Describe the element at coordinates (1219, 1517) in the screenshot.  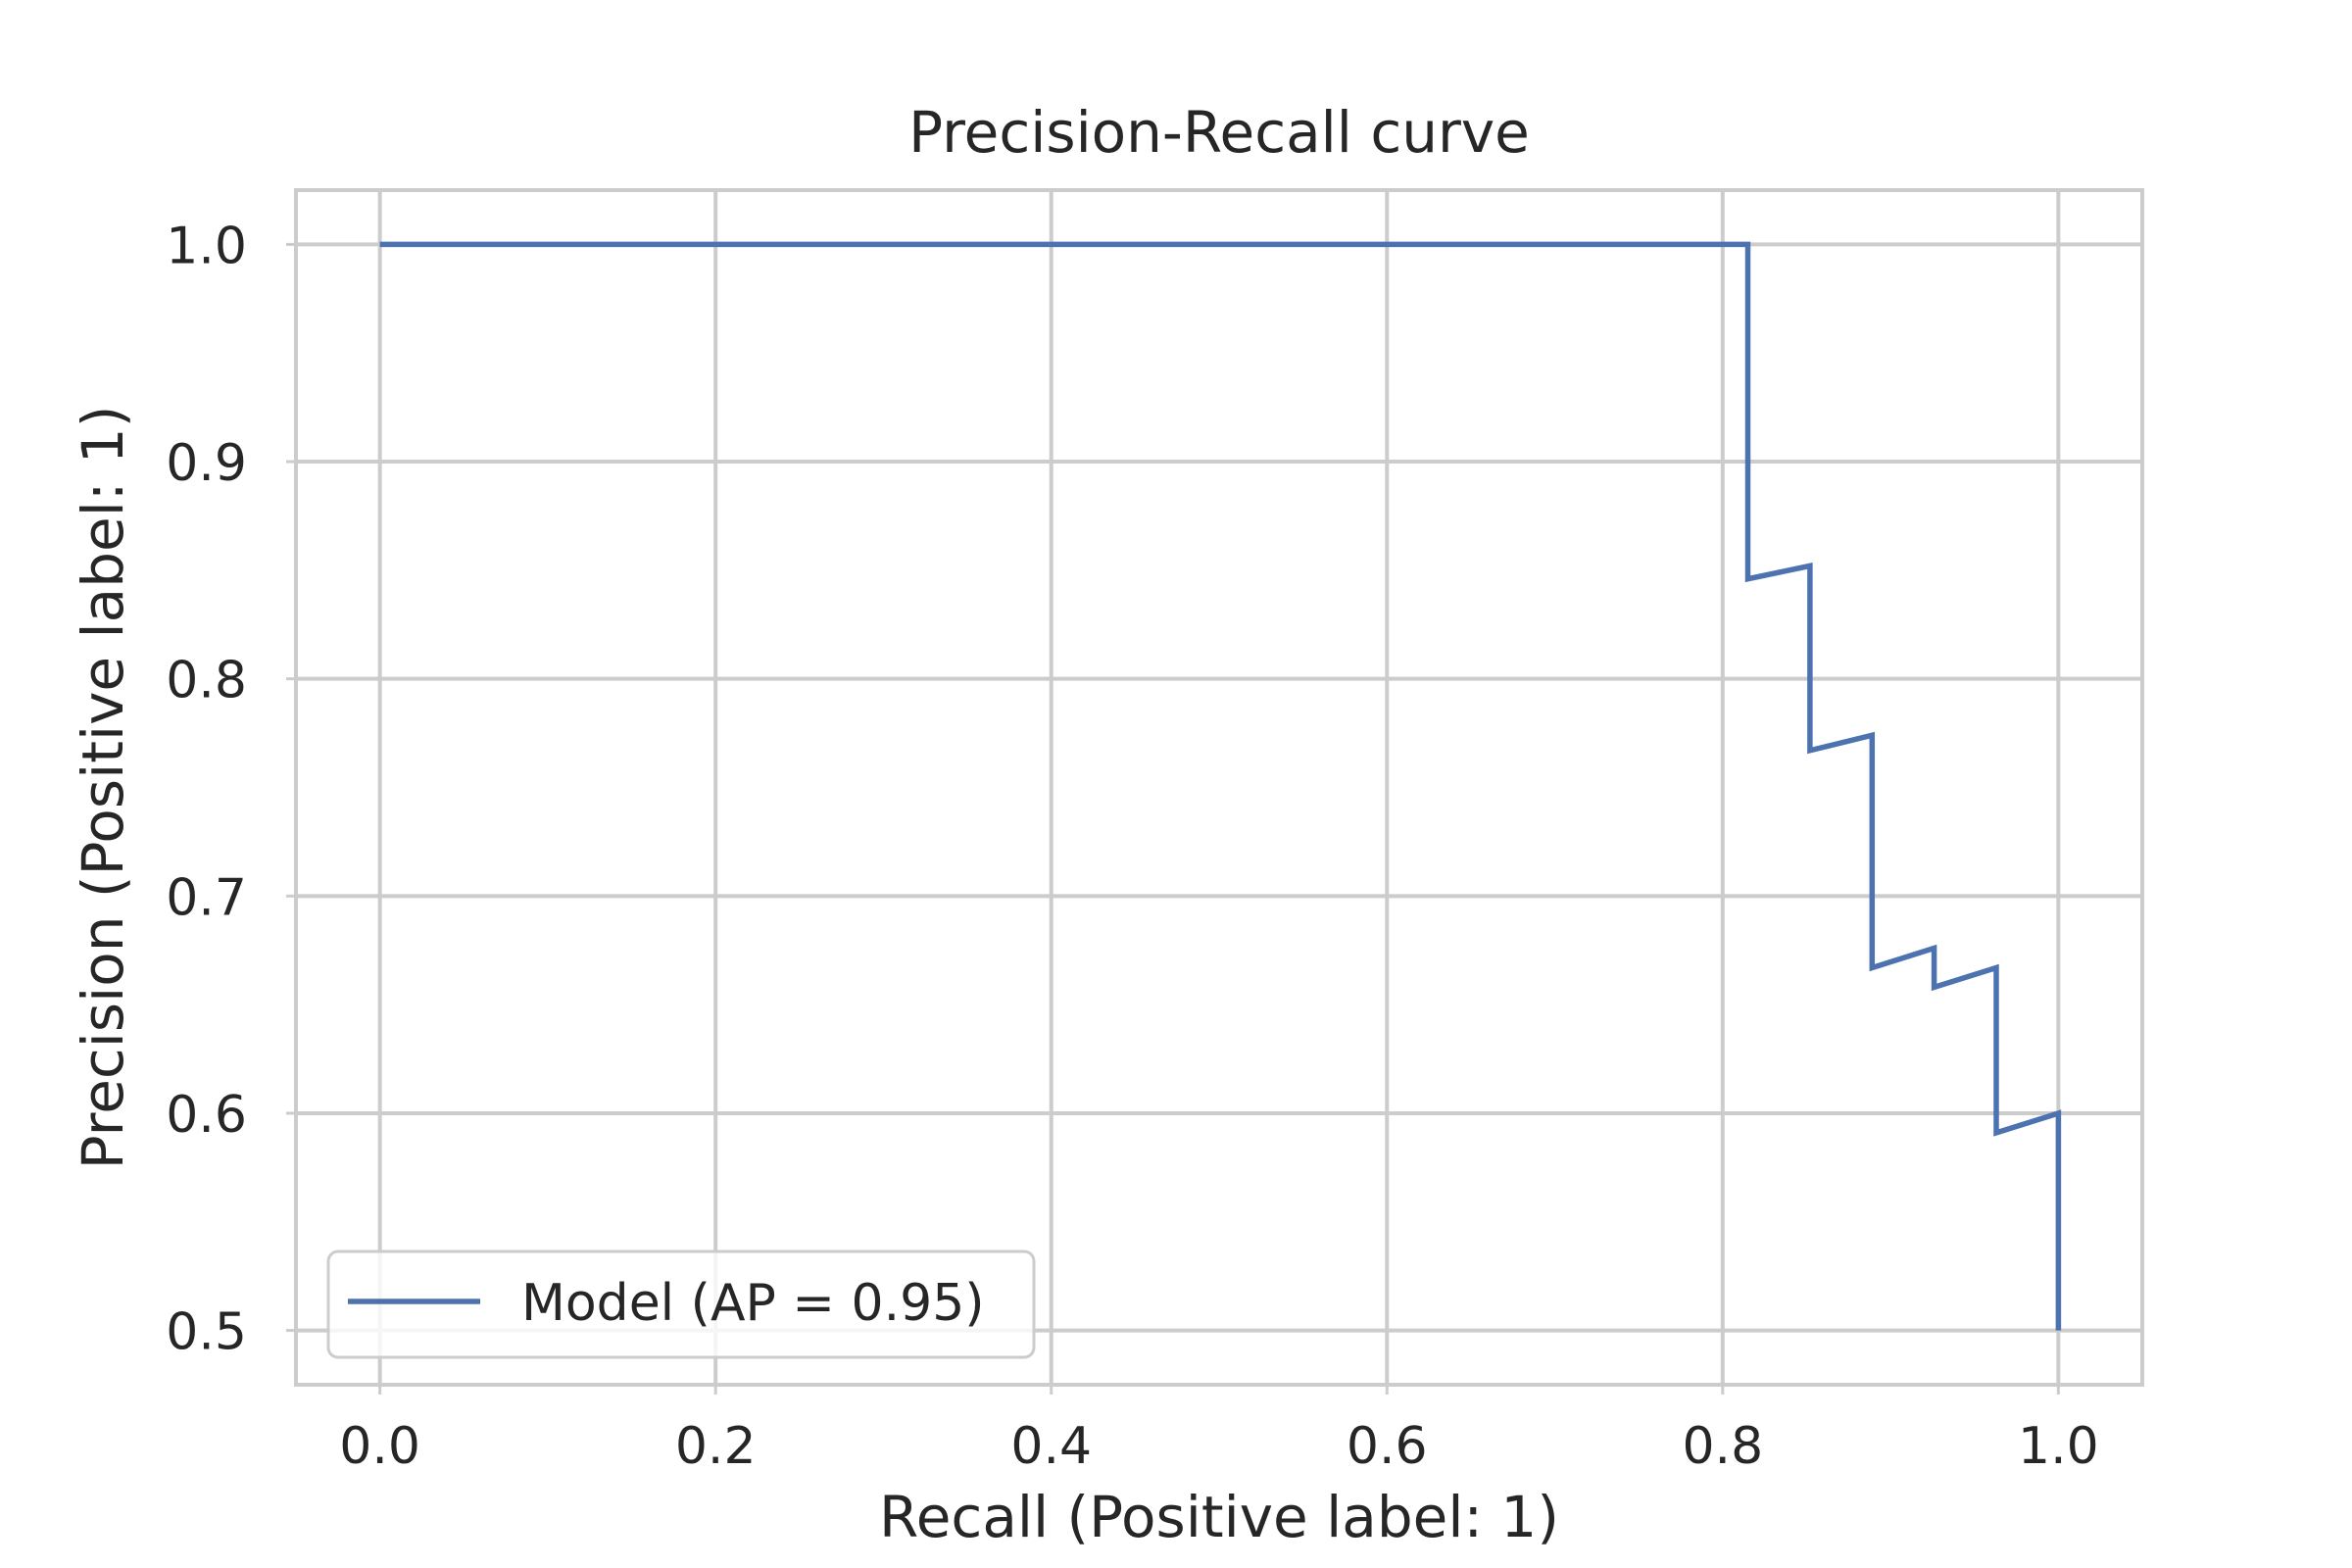
I see `x-axis-label: Recall (Positive label: 1)` at that location.